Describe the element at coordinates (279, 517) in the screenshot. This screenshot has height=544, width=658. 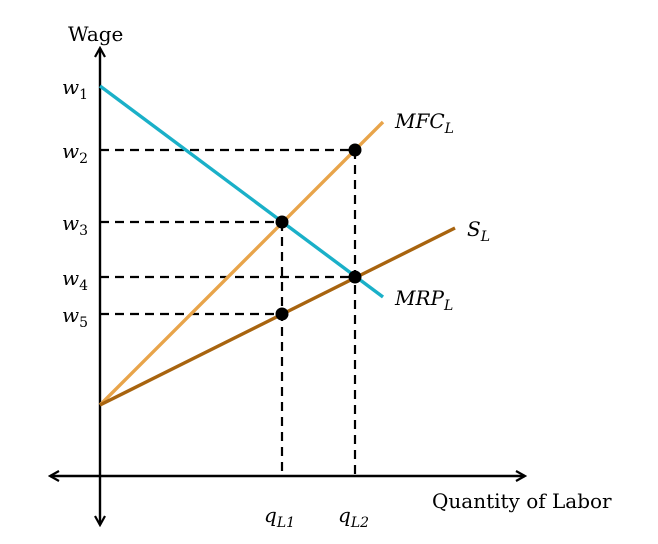
I see `quantity-label-qL1: qL1` at that location.